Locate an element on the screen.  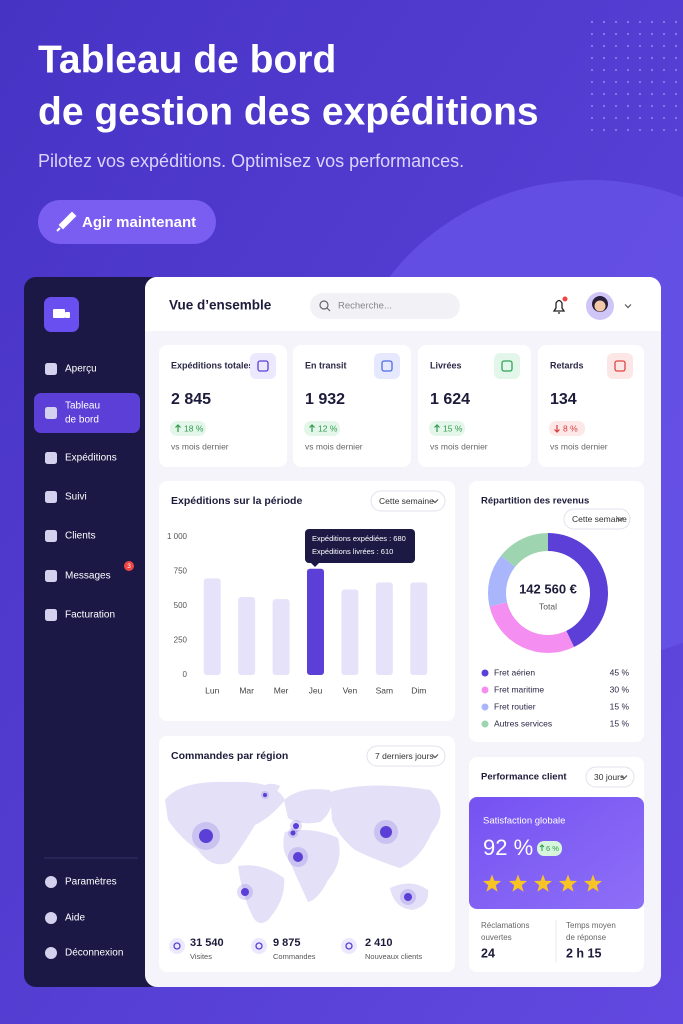
nav-label: Expéditions is located at coordinates (91, 458).